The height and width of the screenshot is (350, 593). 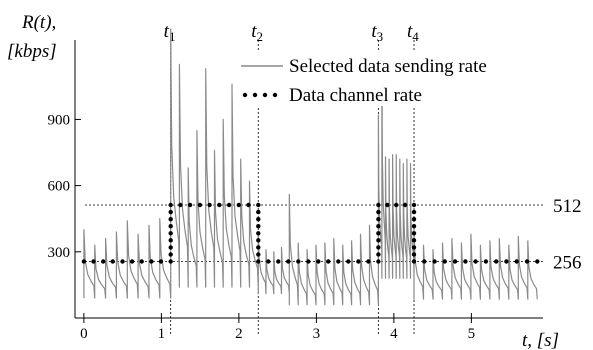 What do you see at coordinates (388, 66) in the screenshot?
I see `legend-label-sending-rate: Selected data sending rate` at bounding box center [388, 66].